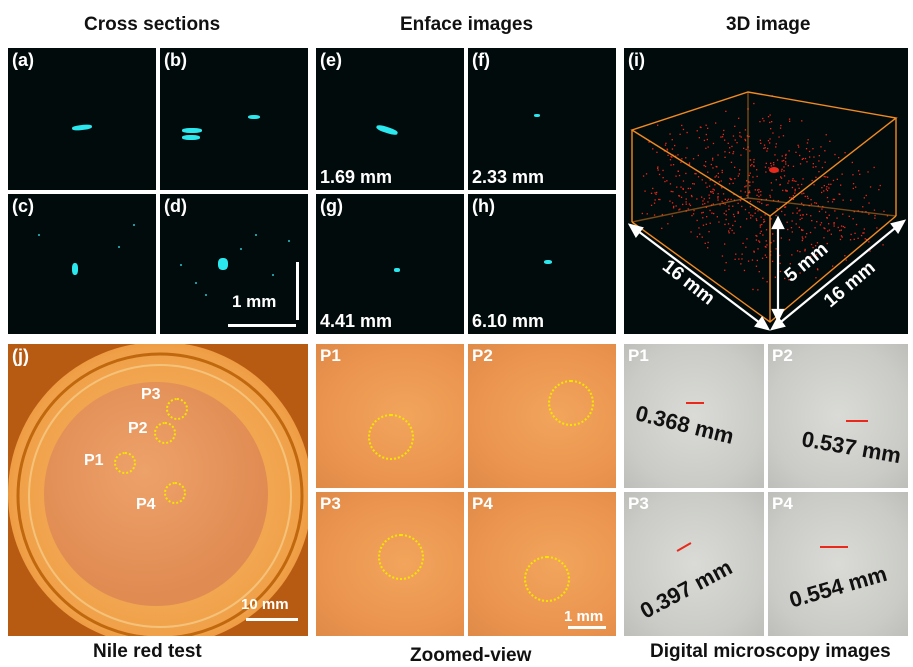 The image size is (913, 667). I want to click on heading-cross-sections: Cross sections, so click(152, 24).